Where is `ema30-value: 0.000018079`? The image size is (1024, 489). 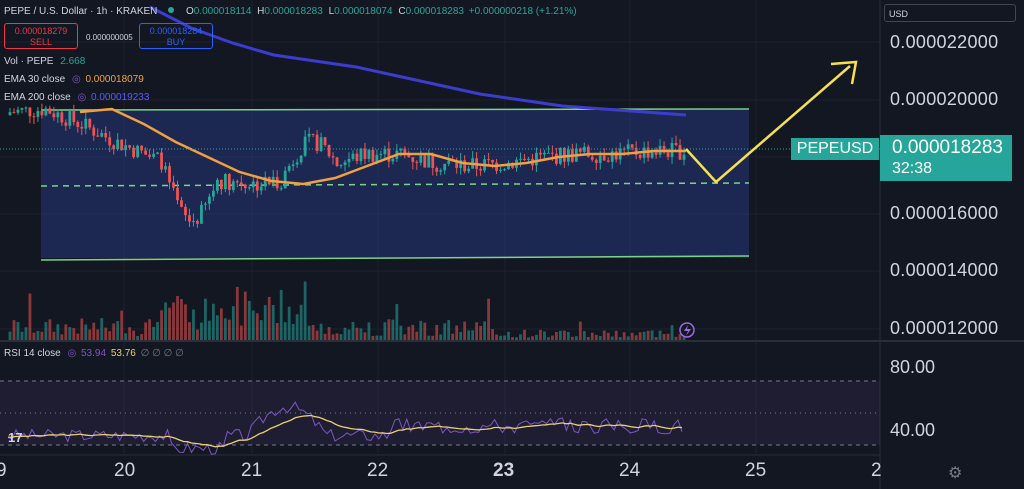
ema30-value: 0.000018079 is located at coordinates (114, 79).